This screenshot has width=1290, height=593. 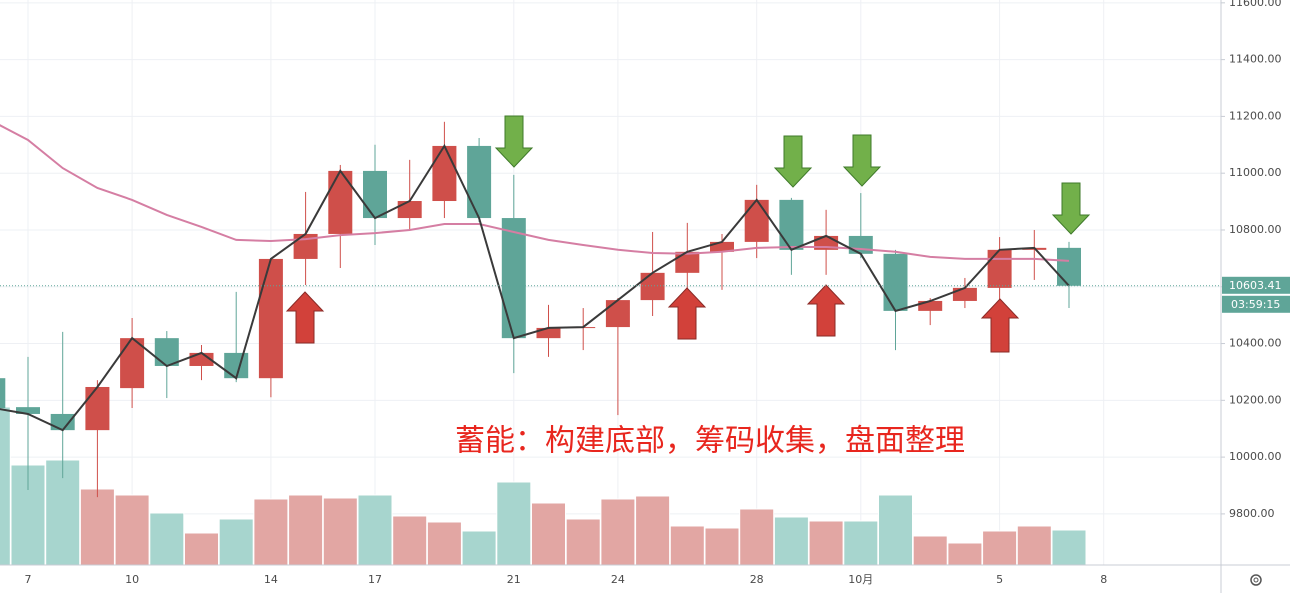 What do you see at coordinates (1256, 580) in the screenshot?
I see `settings-icon` at bounding box center [1256, 580].